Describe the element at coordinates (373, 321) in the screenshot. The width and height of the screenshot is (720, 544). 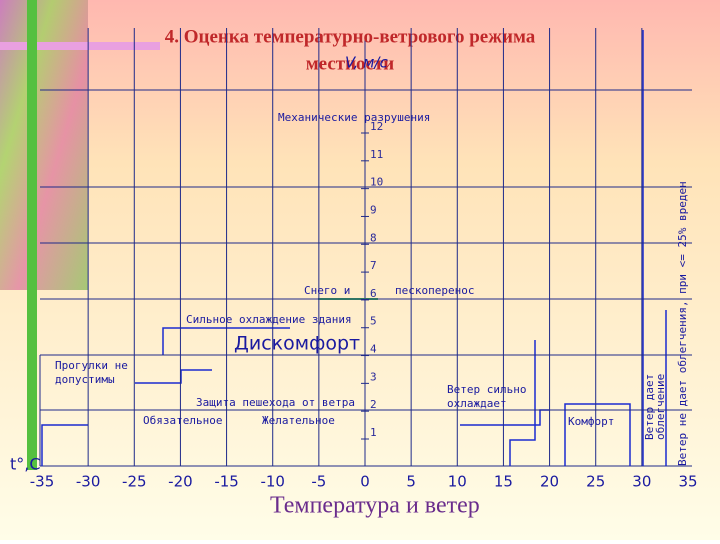
I see `y-tick-label: 5` at that location.